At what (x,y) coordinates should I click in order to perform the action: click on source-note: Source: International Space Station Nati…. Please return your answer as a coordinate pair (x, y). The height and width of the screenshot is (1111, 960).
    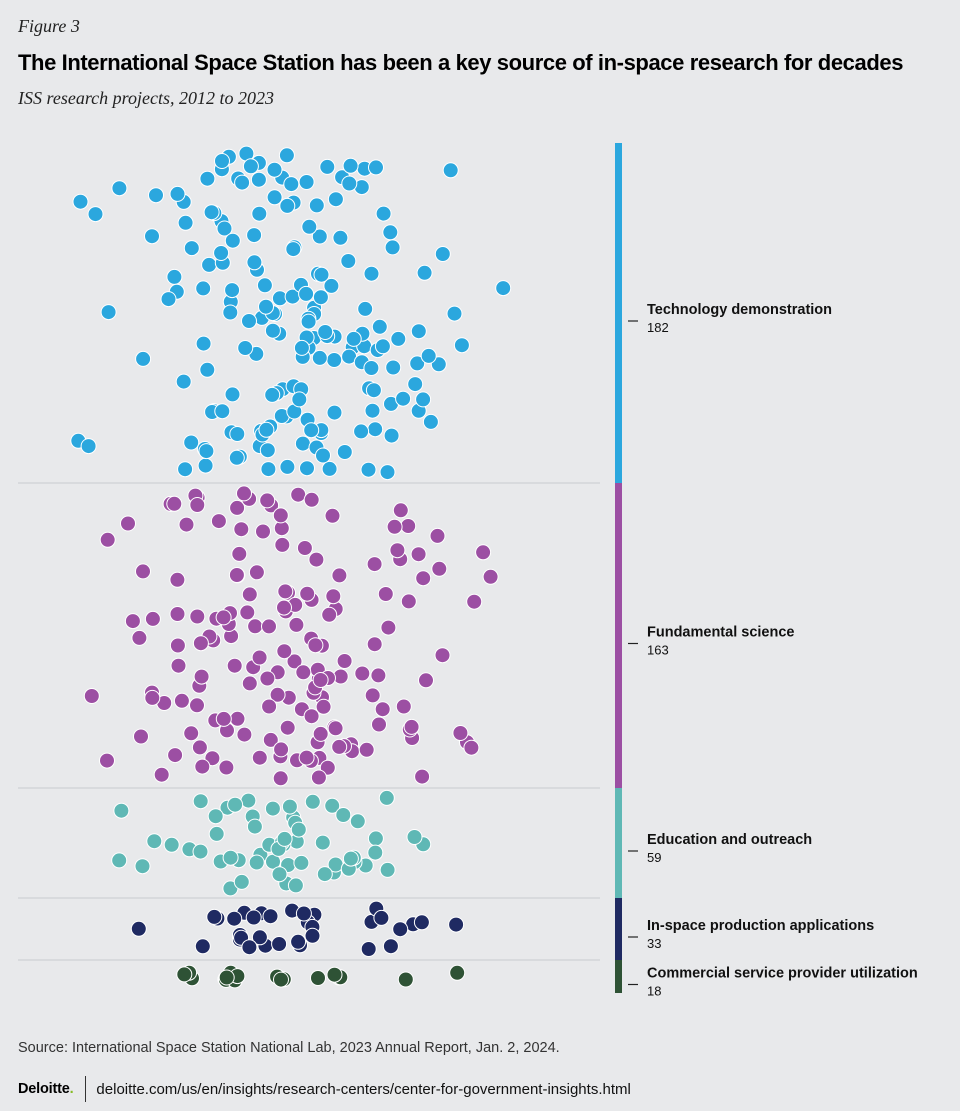
    Looking at the image, I should click on (289, 1048).